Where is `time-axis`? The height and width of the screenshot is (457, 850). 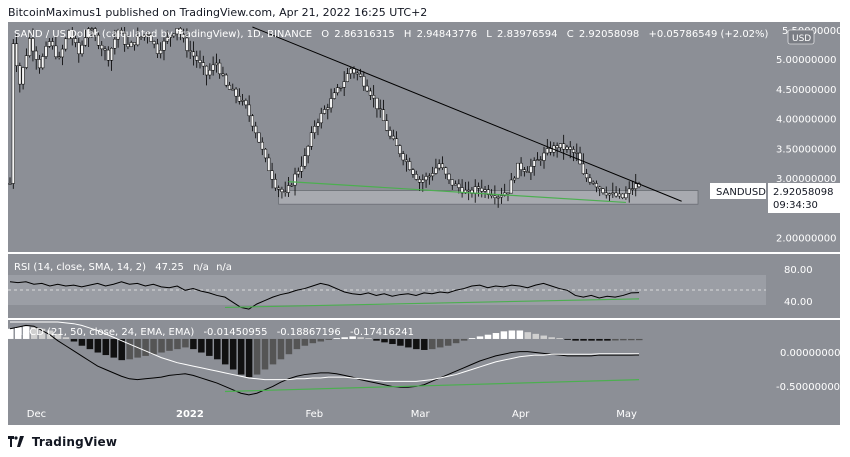
time-axis is located at coordinates (424, 413).